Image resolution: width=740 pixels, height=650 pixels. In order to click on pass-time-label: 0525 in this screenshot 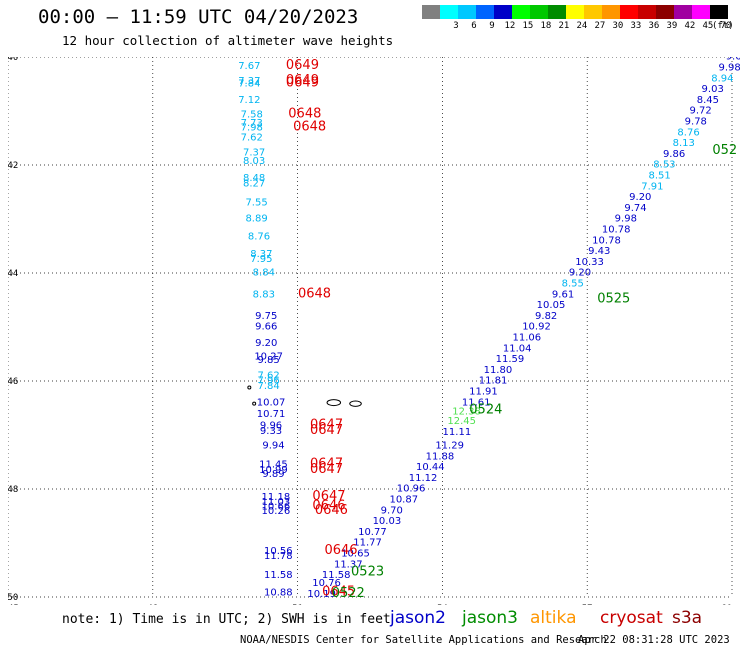, I will do `click(613, 299)`.